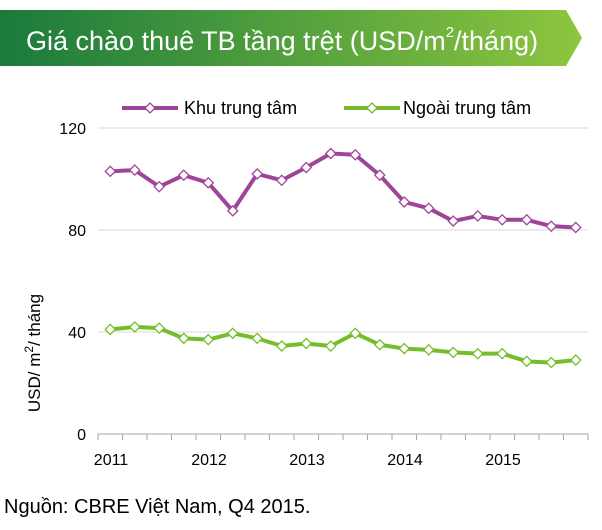 This screenshot has width=602, height=530. What do you see at coordinates (209, 460) in the screenshot?
I see `x-tick-label: 2012` at bounding box center [209, 460].